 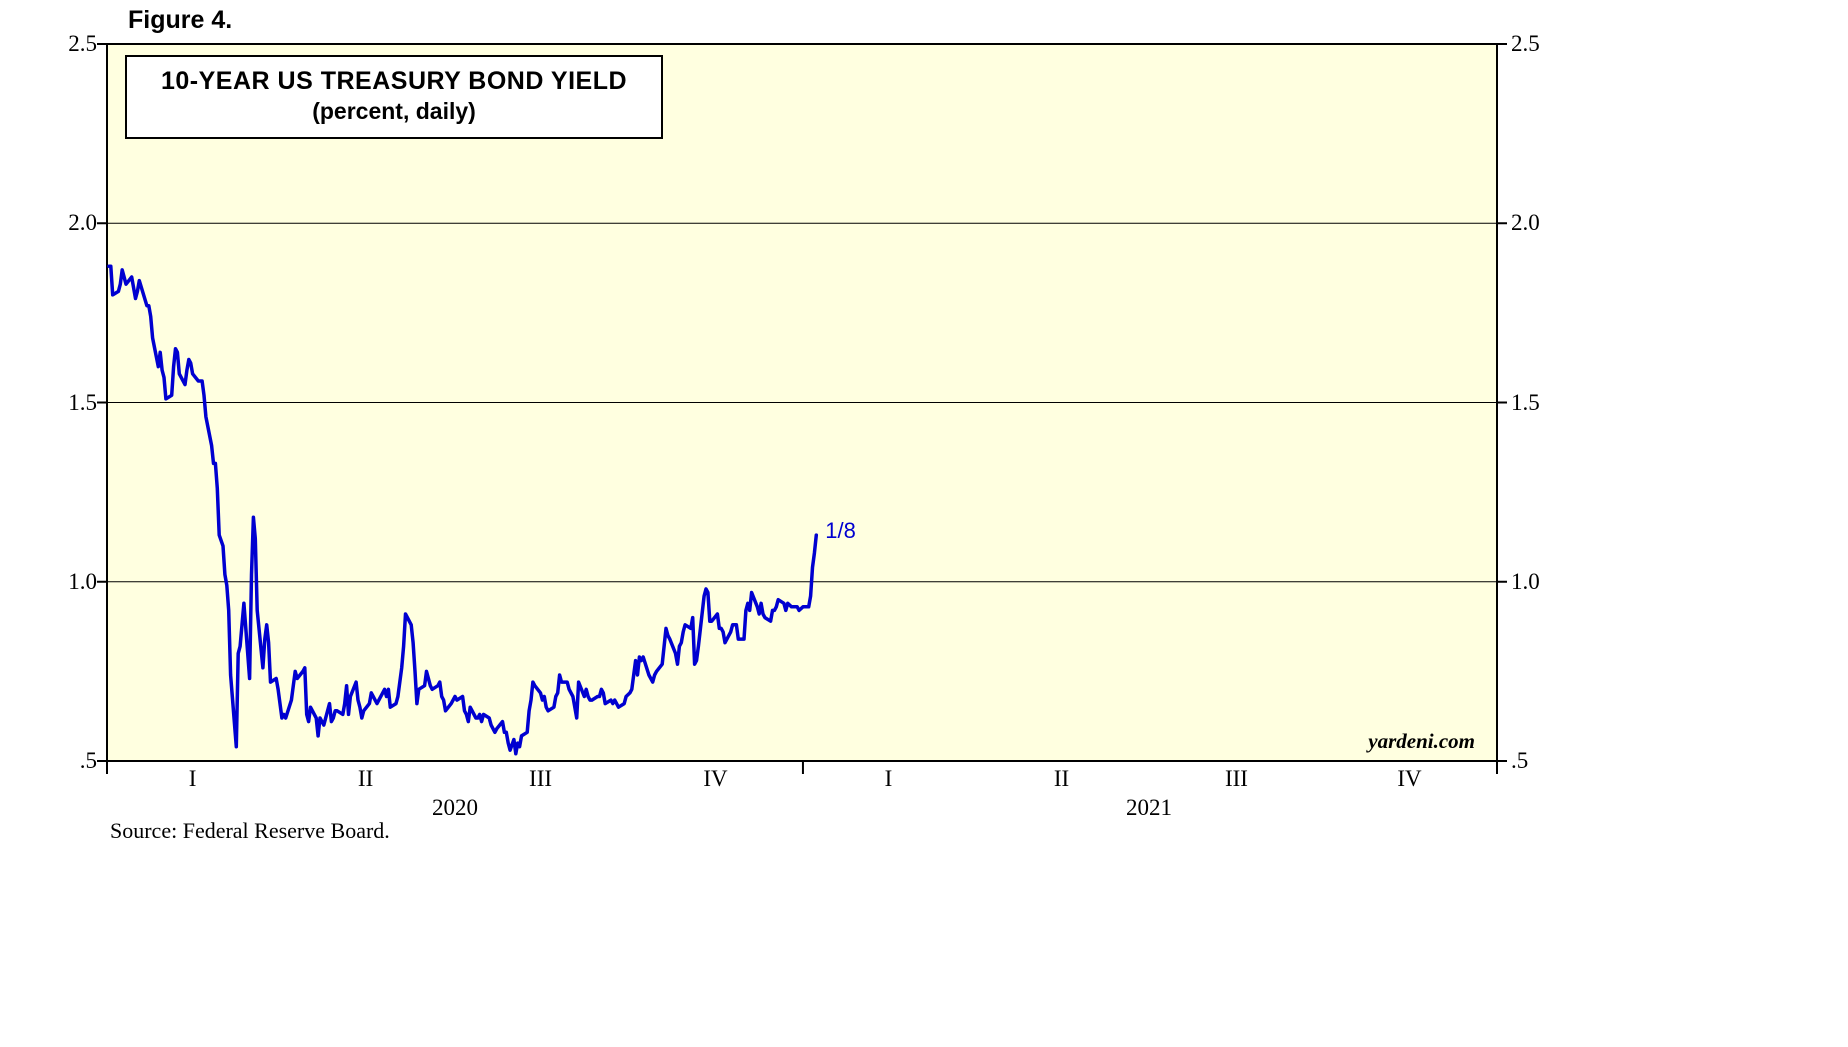 I want to click on figure-label: Figure 4., so click(x=180, y=20).